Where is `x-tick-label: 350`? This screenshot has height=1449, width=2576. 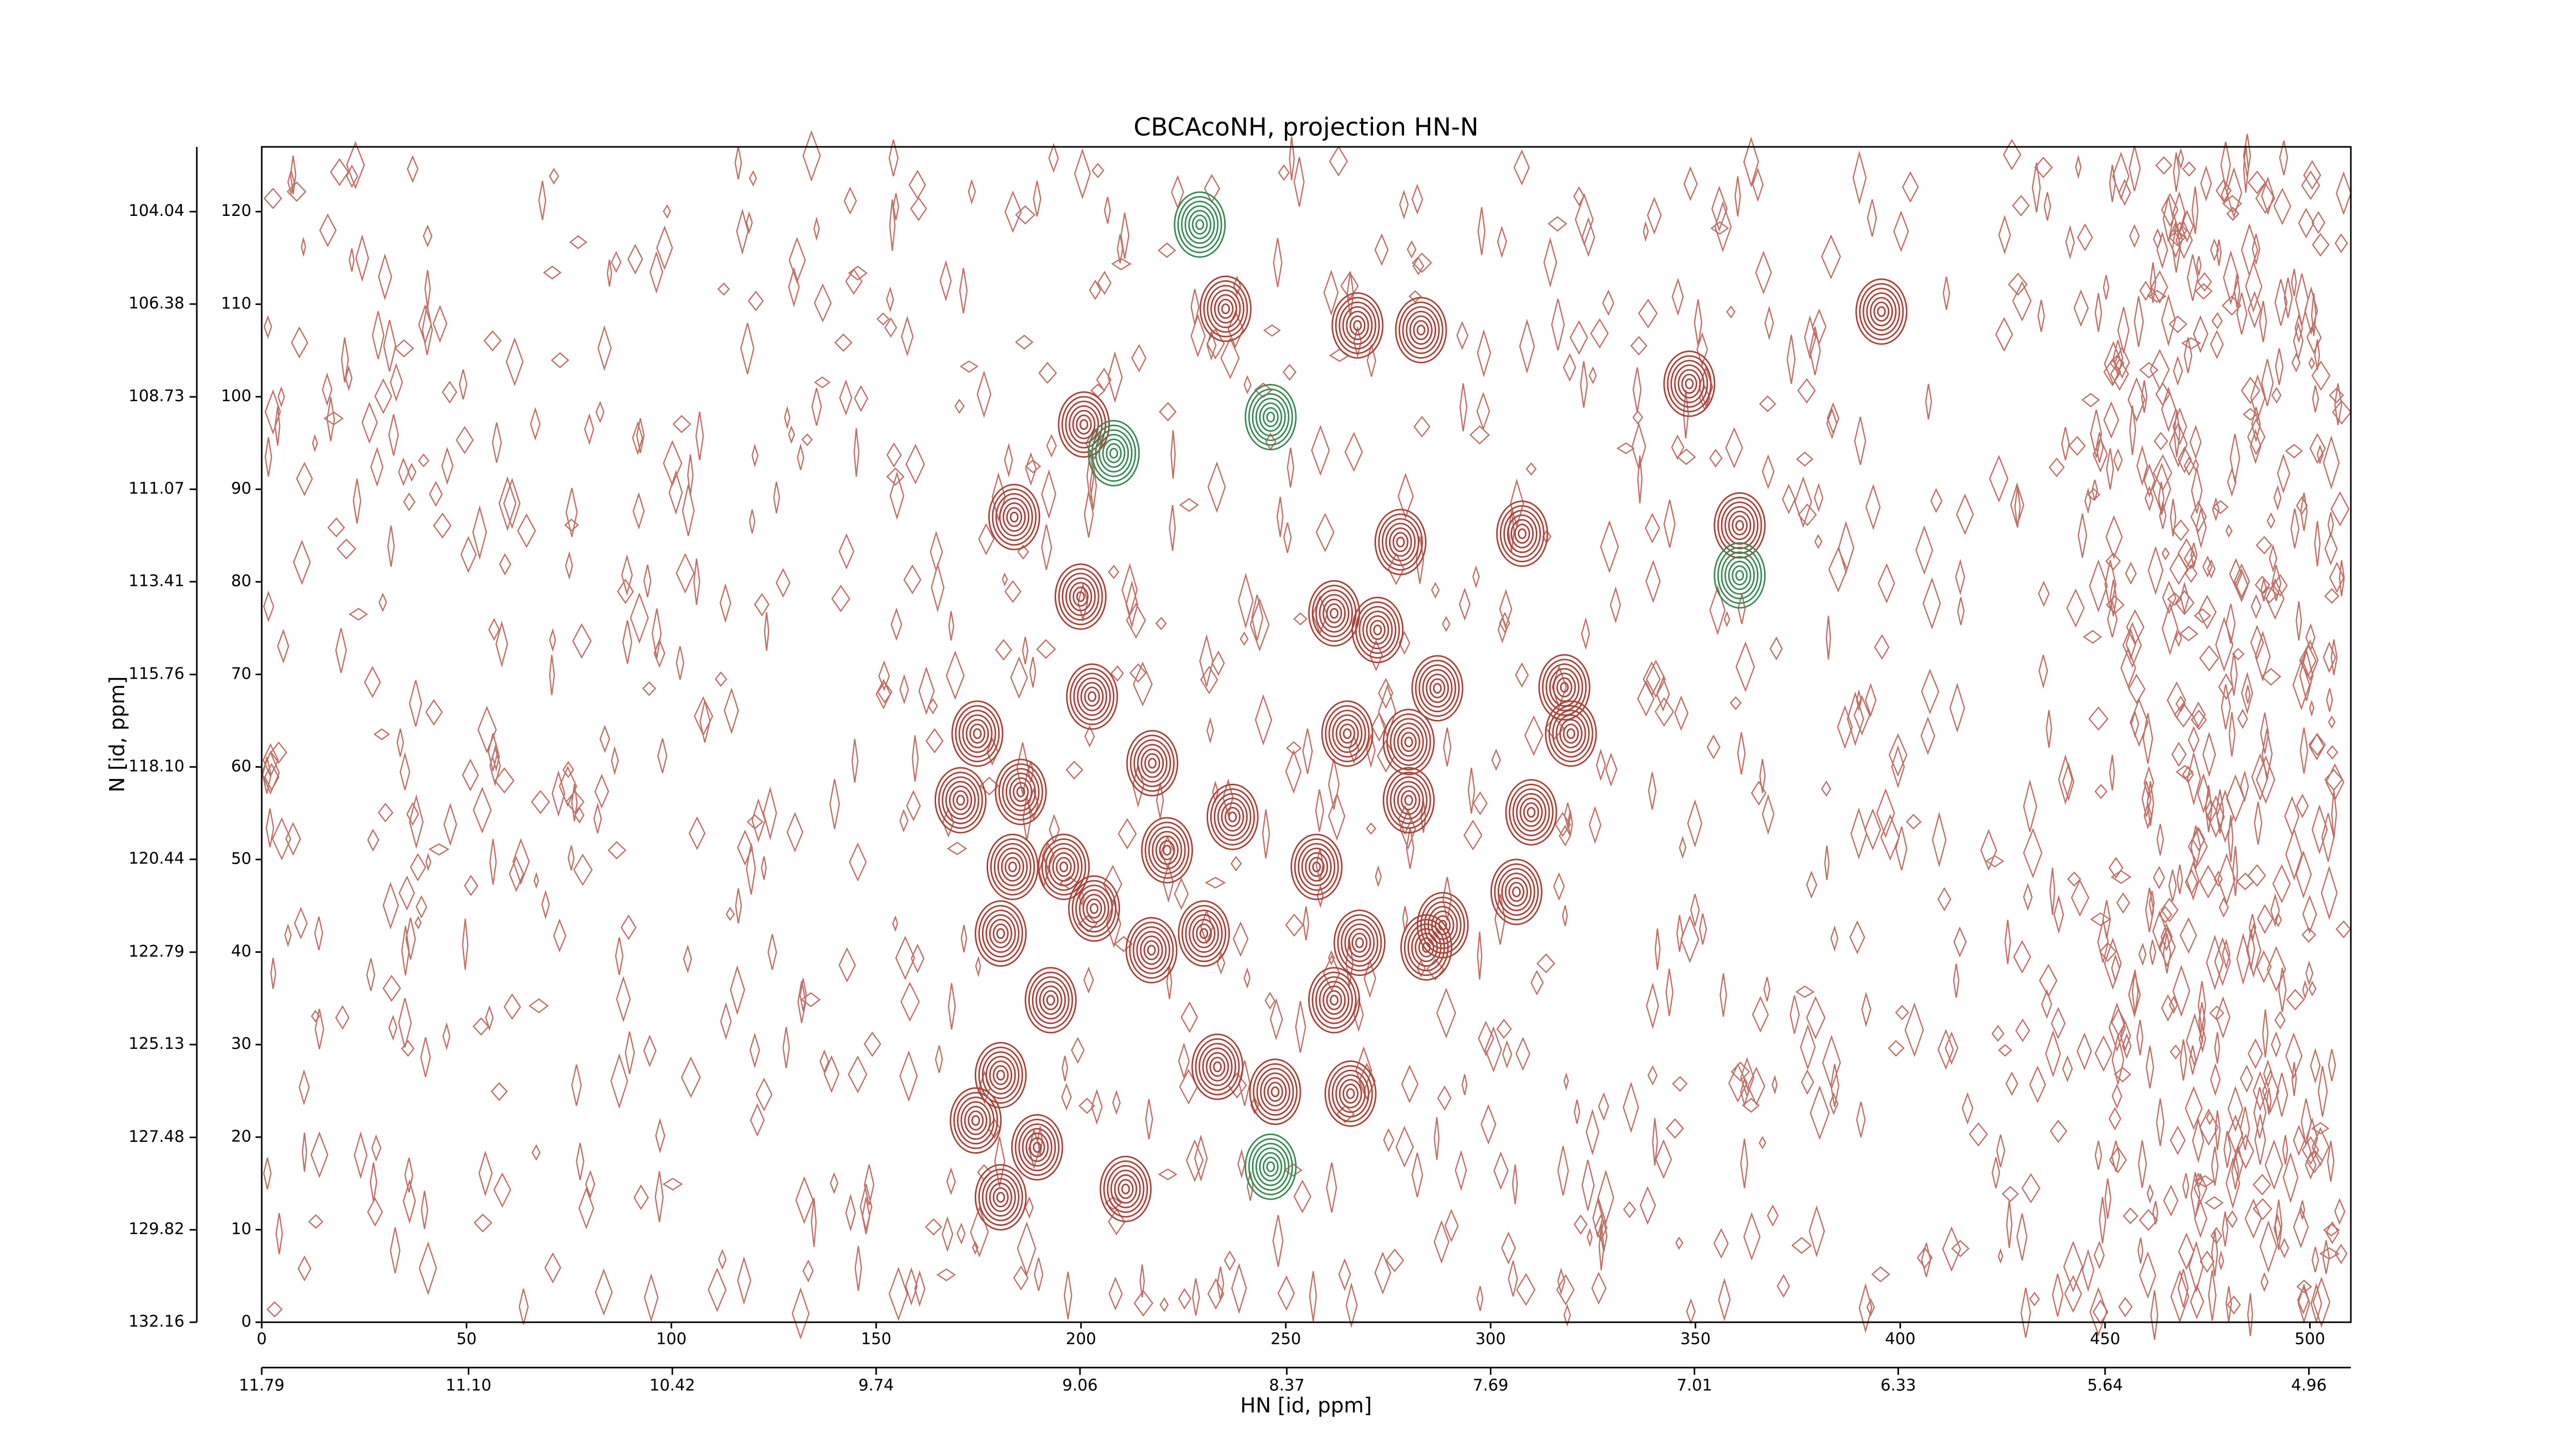
x-tick-label: 350 is located at coordinates (1695, 1339).